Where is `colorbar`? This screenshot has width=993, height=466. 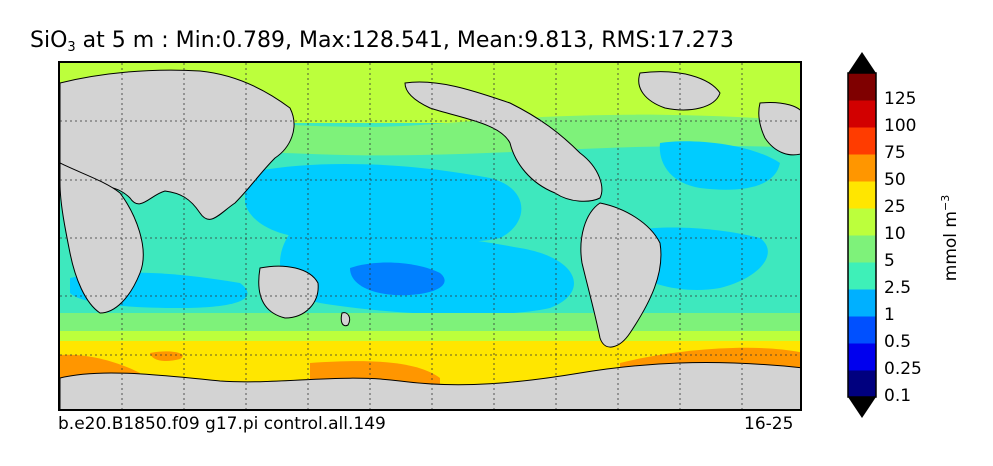
colorbar is located at coordinates (862, 235).